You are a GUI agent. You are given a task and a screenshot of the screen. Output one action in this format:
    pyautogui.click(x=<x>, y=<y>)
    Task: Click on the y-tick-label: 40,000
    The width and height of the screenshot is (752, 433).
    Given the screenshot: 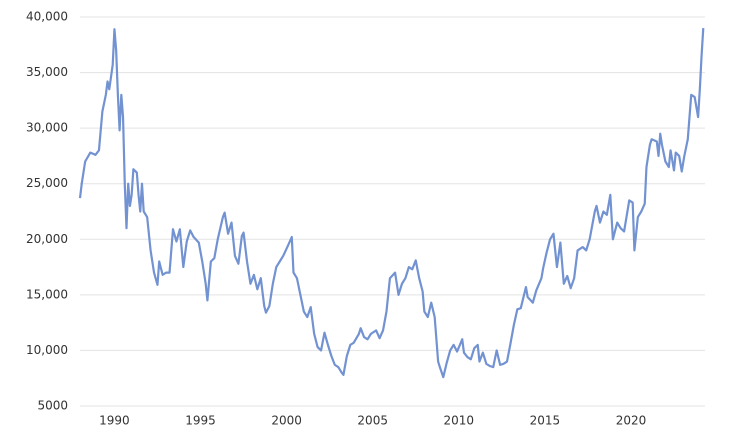 What is the action you would take?
    pyautogui.click(x=47, y=17)
    